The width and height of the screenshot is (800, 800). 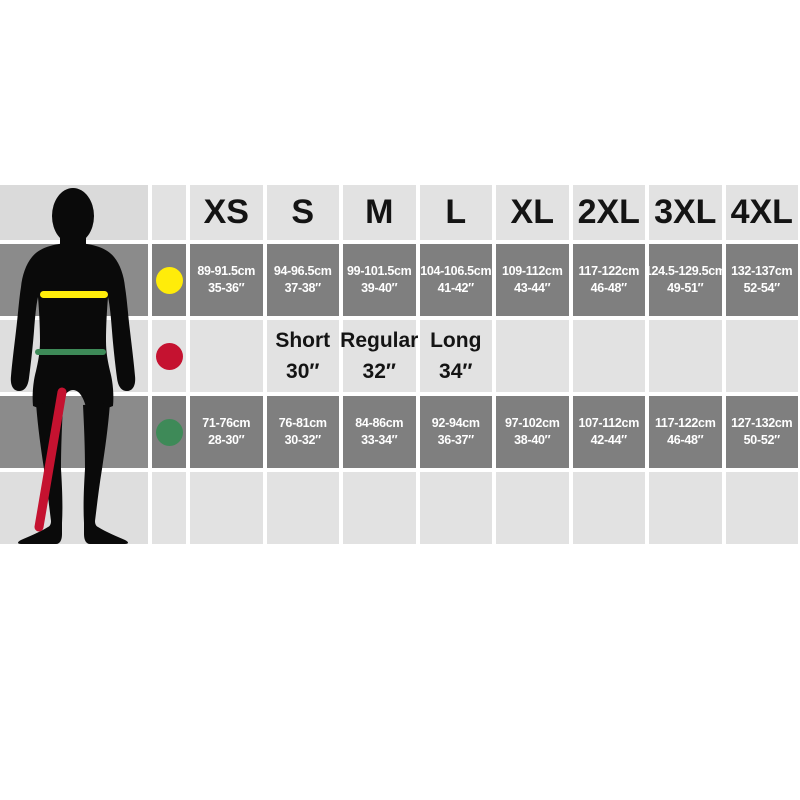 I want to click on chest-cell-3xl: 124.5-129.5cm 49-51″, so click(x=685, y=280).